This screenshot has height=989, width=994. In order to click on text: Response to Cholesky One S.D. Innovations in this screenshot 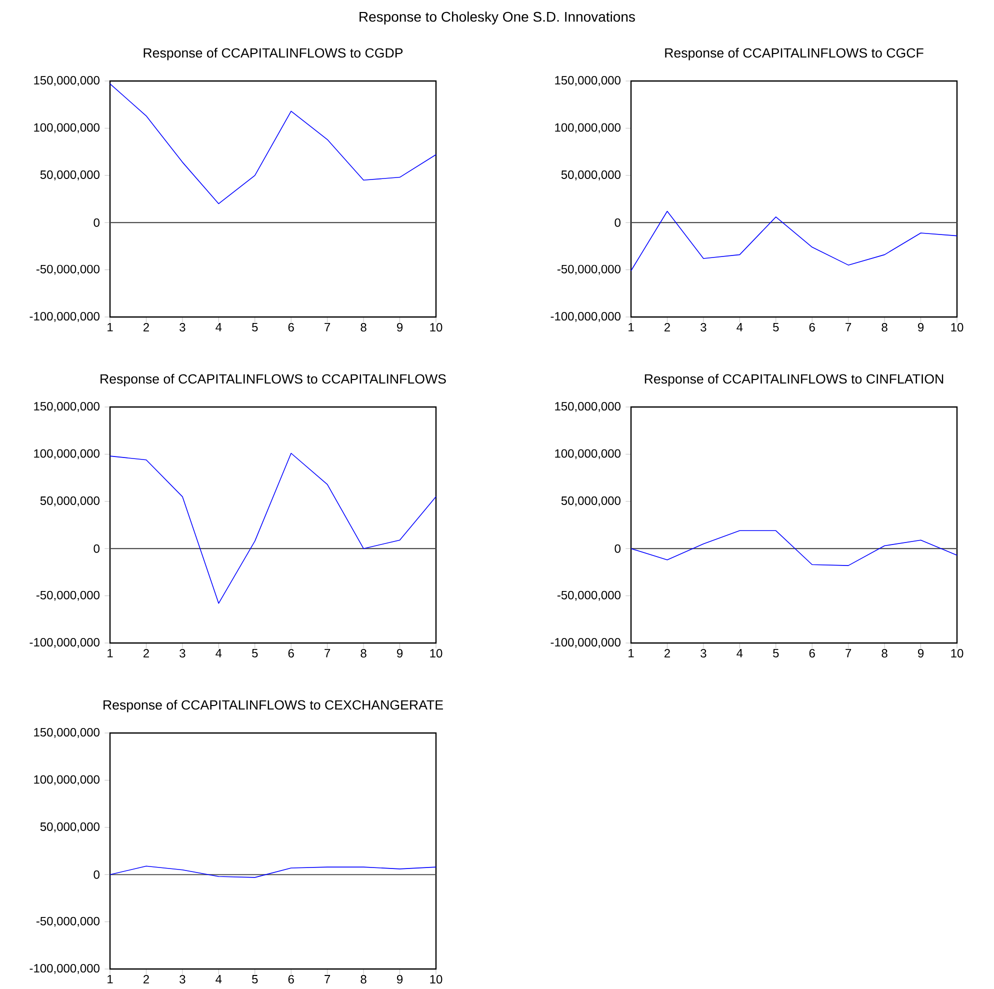, I will do `click(497, 18)`.